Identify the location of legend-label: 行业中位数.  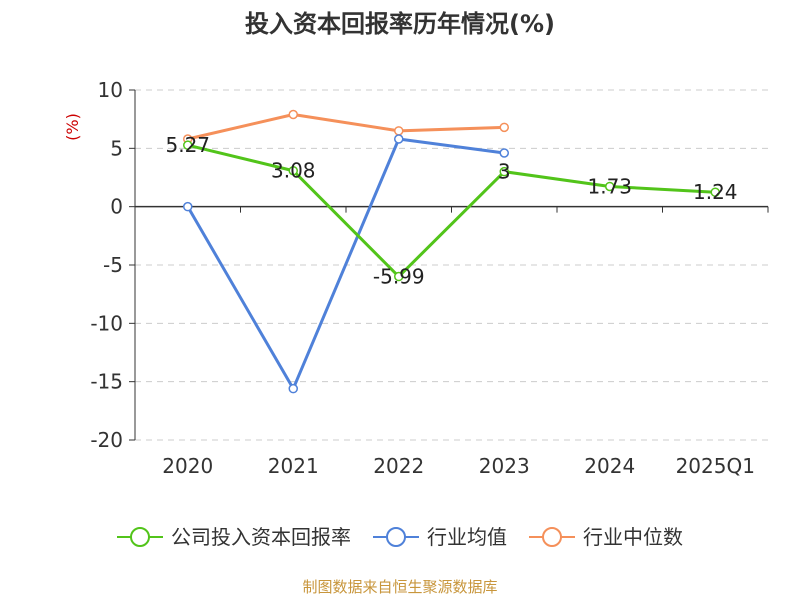
(633, 537).